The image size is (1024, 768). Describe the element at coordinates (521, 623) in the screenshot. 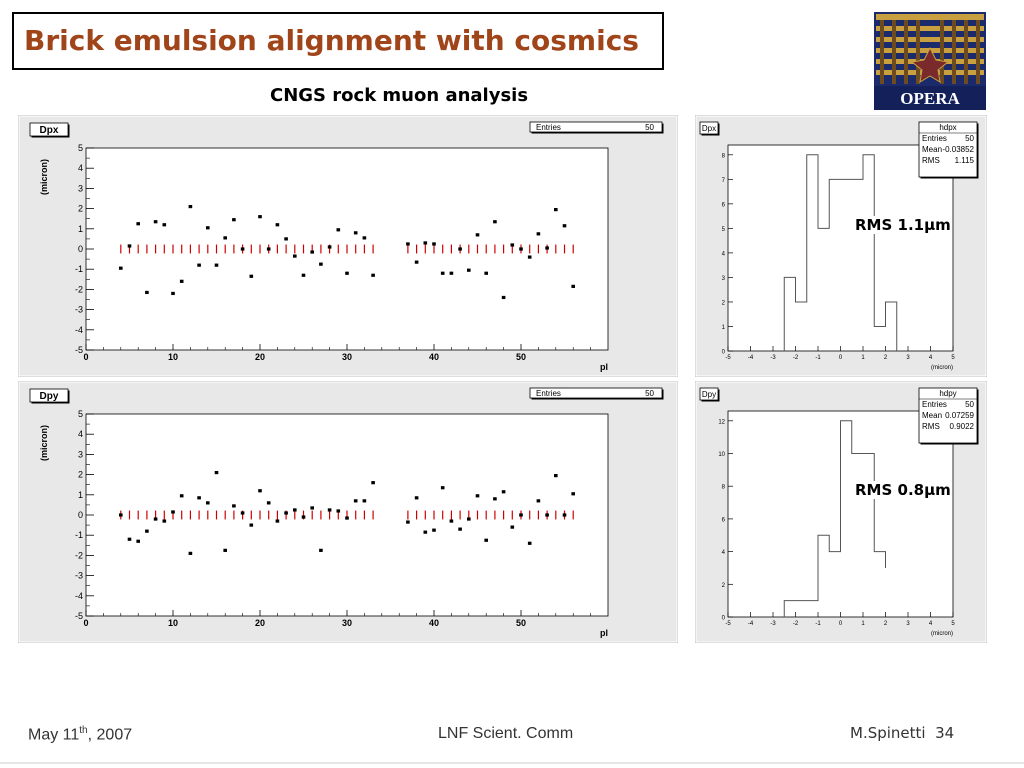

I see `x-tick-label: 50` at that location.